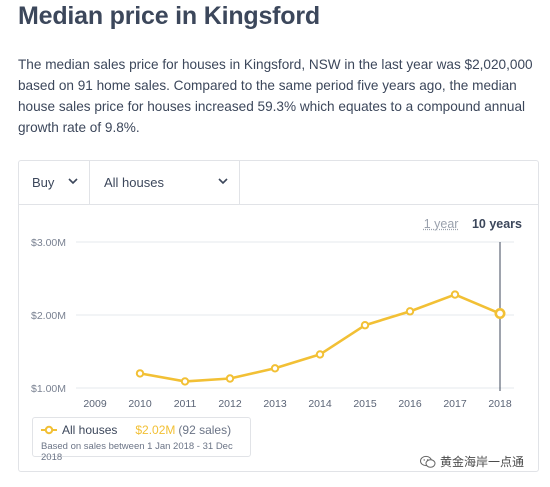 The height and width of the screenshot is (487, 550). What do you see at coordinates (95, 404) in the screenshot?
I see `x-tick-label: 2009` at bounding box center [95, 404].